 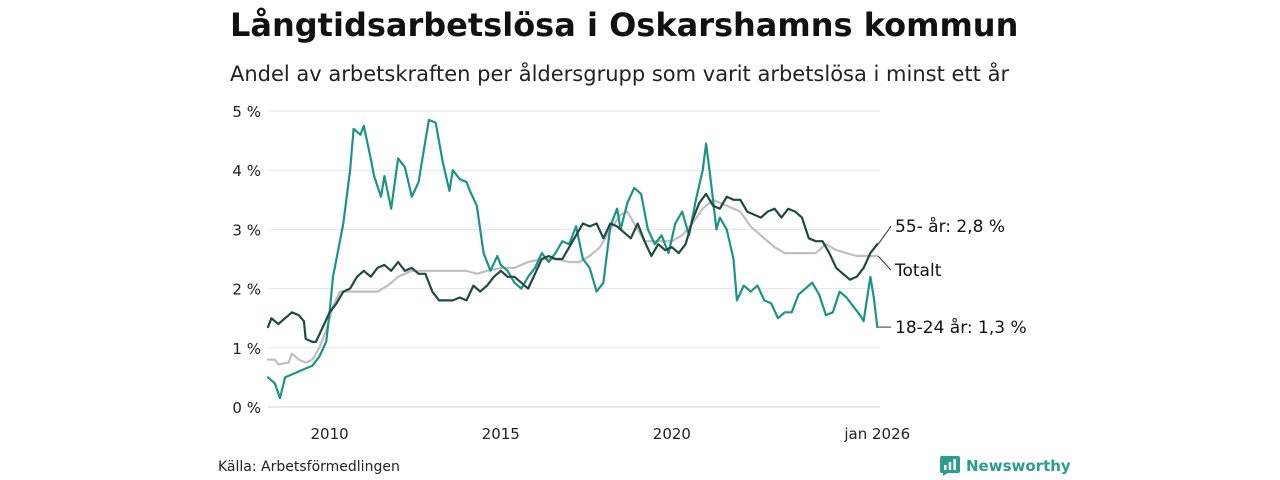 What do you see at coordinates (246, 230) in the screenshot?
I see `y-tick-label: 3 %` at bounding box center [246, 230].